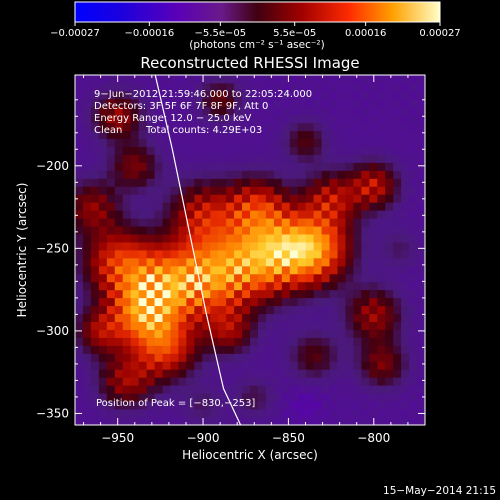 Image resolution: width=500 pixels, height=500 pixels. What do you see at coordinates (249, 63) in the screenshot?
I see `chart-title: Reconstructed RHESSI Image` at bounding box center [249, 63].